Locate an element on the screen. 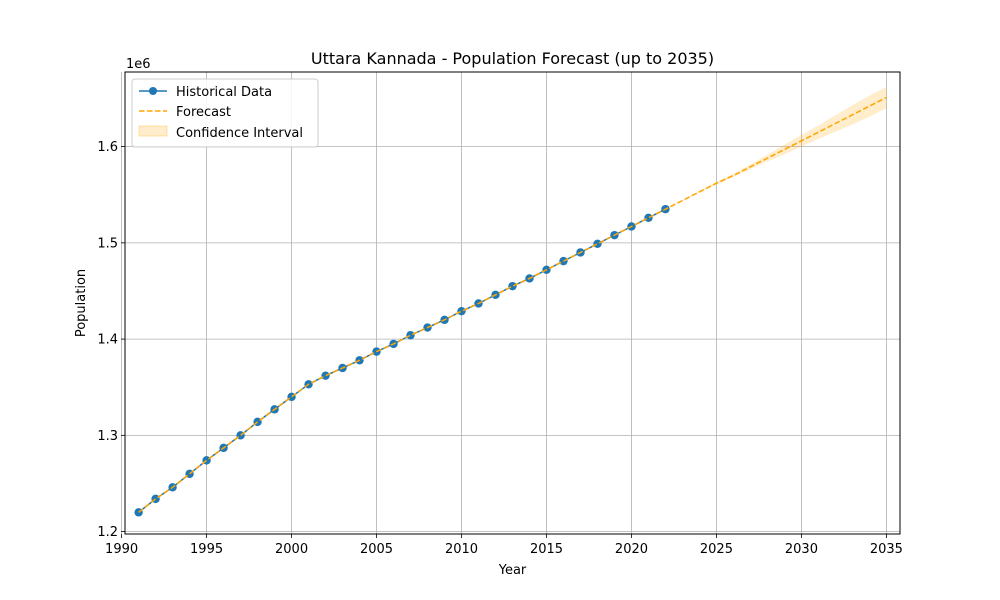  y-tick-label: 1.3 is located at coordinates (107, 436).